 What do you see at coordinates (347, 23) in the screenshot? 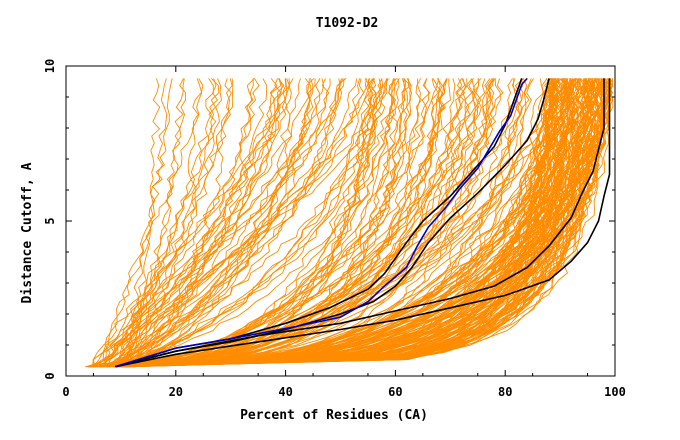
I see `chart-title: T1092-D2` at bounding box center [347, 23].